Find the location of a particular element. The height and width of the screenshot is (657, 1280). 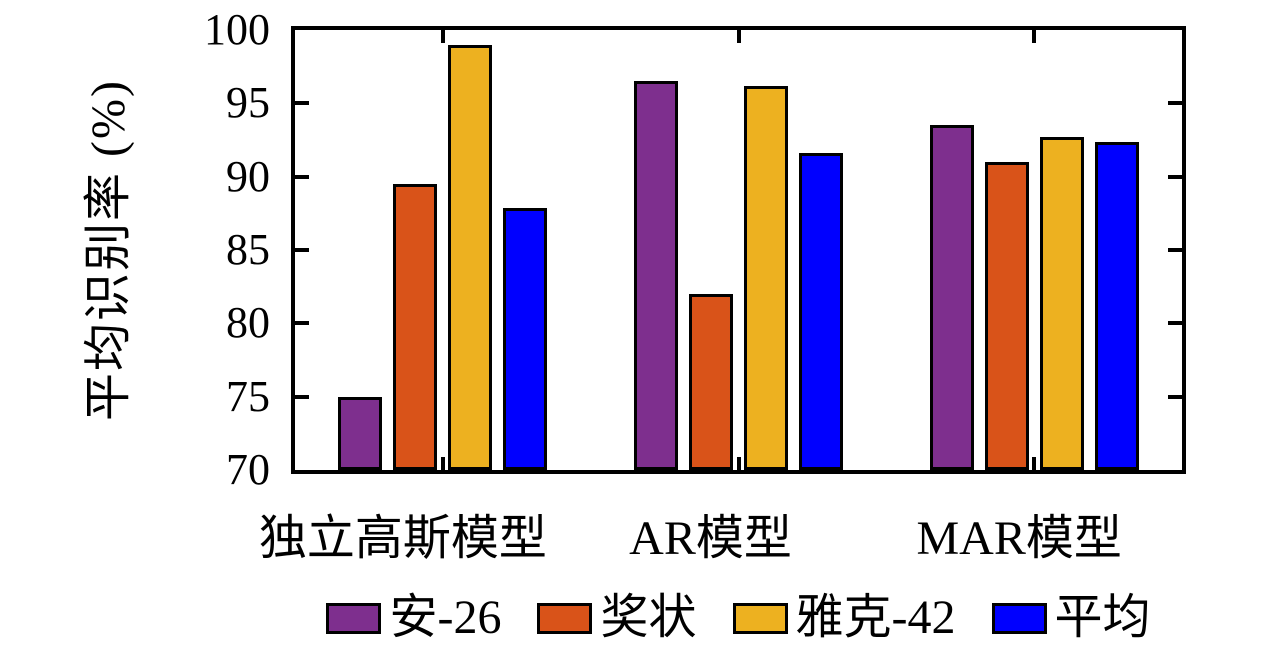

y-tick-label-70: 70 is located at coordinates (248, 469).